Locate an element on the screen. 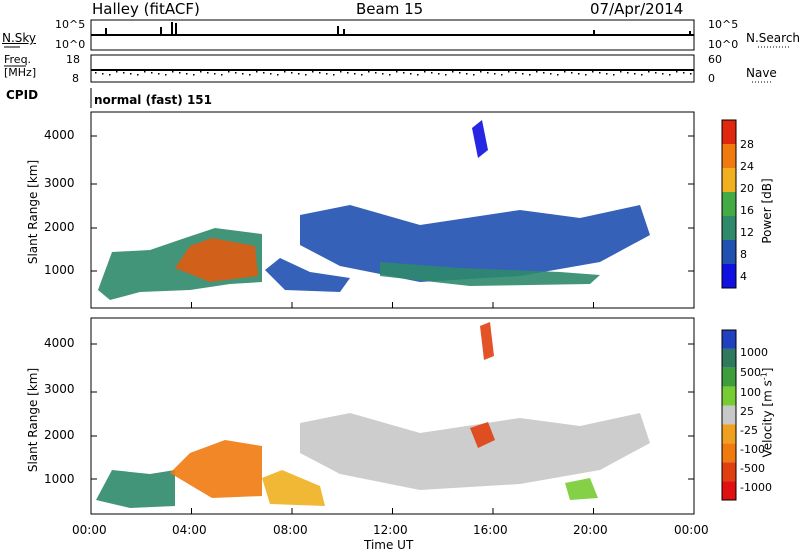 The image size is (800, 554). xtick-0400: 04:00 is located at coordinates (189, 530).